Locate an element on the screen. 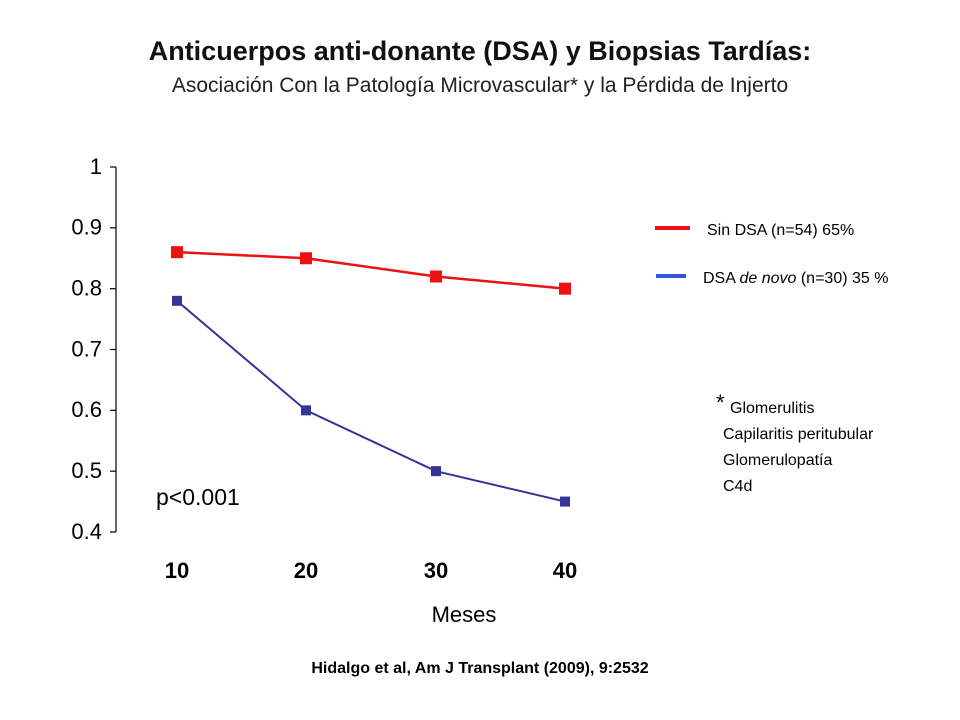 The image size is (960, 720). y-tick-label: 0.9 is located at coordinates (86, 227).